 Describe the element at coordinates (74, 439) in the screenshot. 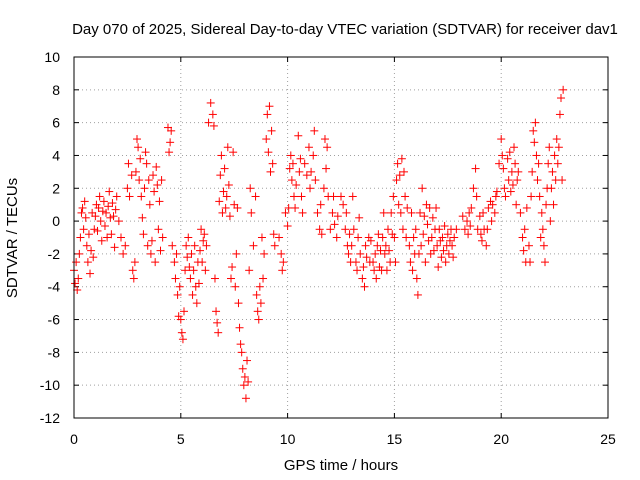

I see `x-tick-label: 0` at that location.